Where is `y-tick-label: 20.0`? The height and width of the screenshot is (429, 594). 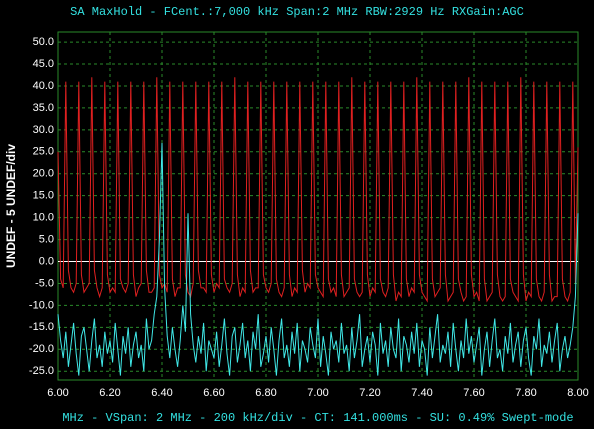 y-tick-label: 20.0 is located at coordinates (43, 174).